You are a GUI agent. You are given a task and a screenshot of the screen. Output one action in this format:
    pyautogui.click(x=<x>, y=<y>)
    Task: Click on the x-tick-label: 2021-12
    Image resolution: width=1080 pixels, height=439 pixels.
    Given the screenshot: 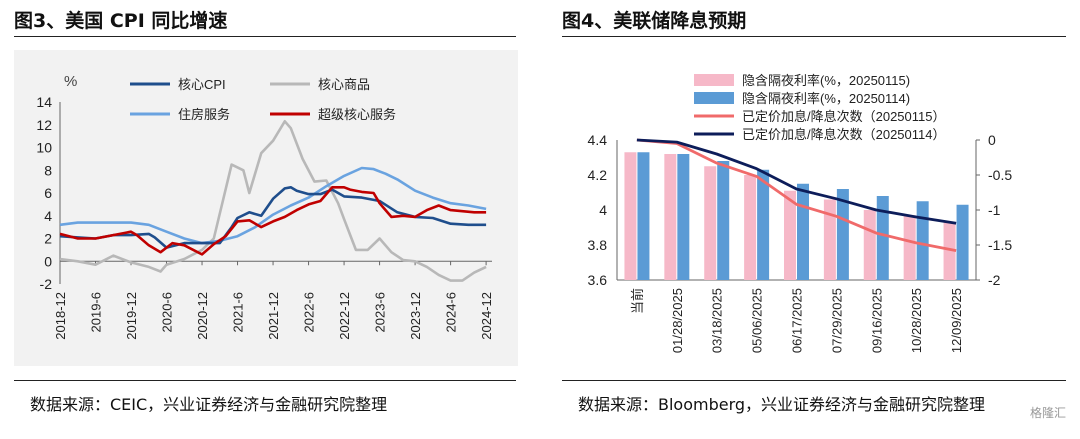 What is the action you would take?
    pyautogui.click(x=273, y=316)
    